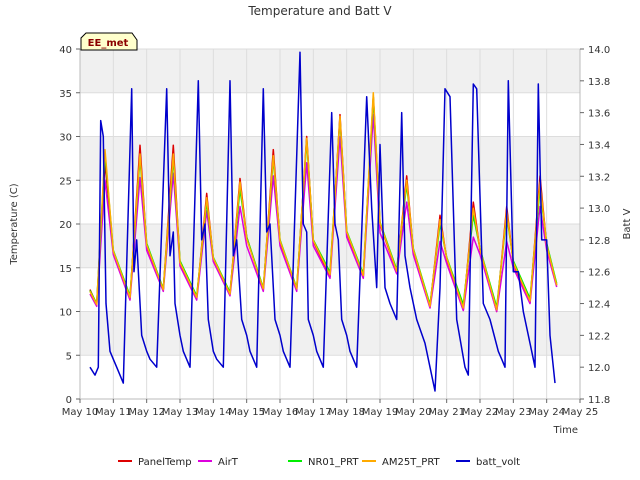 This screenshot has height=480, width=640. Describe the element at coordinates (599, 400) in the screenshot. I see `y2-tick-label: 11.8` at that location.